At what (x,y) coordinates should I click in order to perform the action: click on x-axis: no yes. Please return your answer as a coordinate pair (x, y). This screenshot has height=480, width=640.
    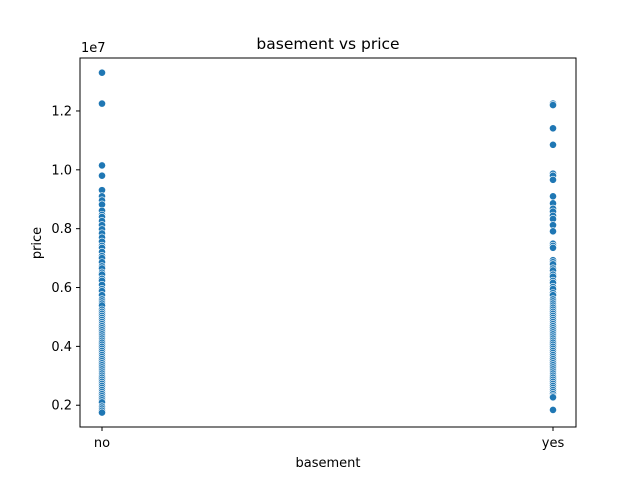
    Looking at the image, I should click on (329, 439).